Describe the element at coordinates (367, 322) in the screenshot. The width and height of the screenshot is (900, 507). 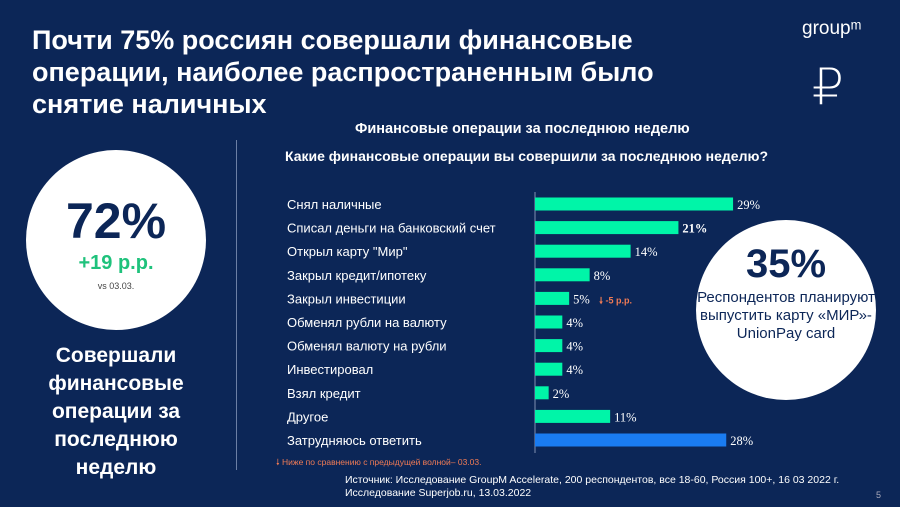
I see `category-label: Обменял рубли на валюту` at that location.